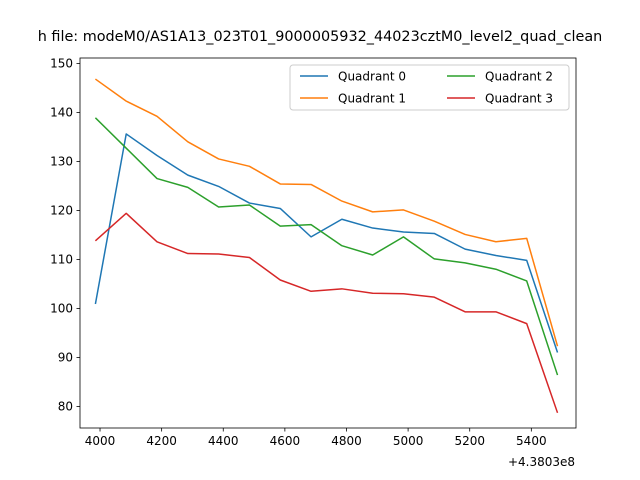  I want to click on legend: Quadrant 0 Quadrant 1 Quadrant 2 Quadrant 3, so click(429, 87).